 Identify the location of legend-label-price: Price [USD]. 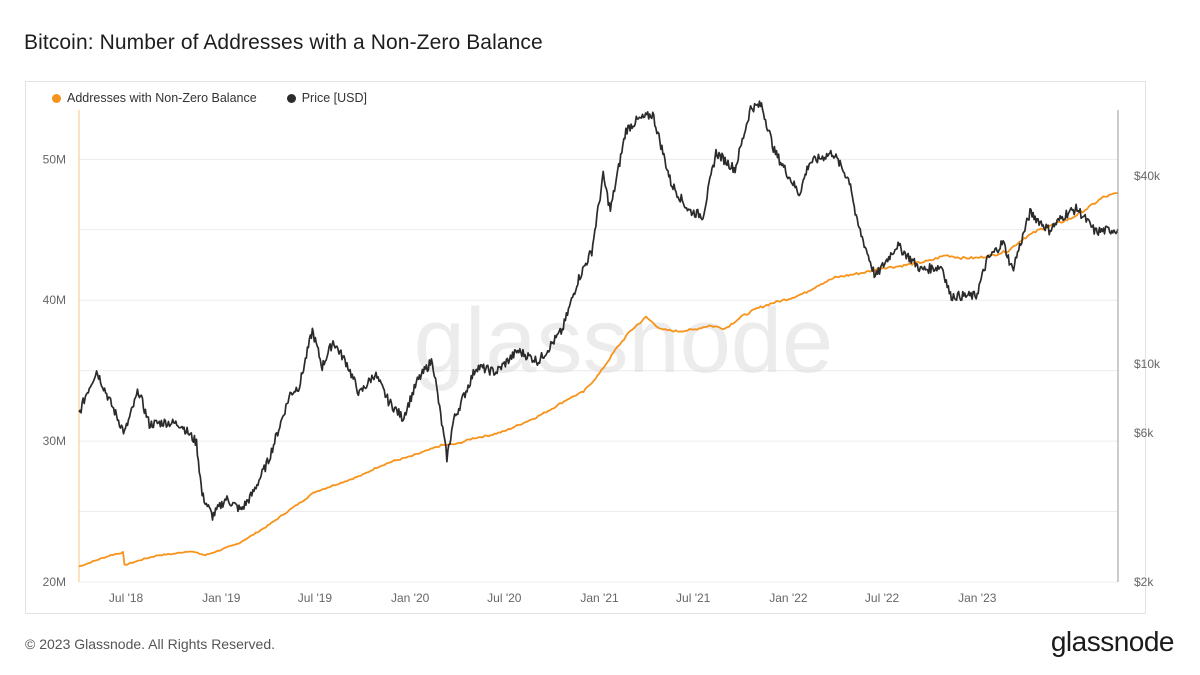
(334, 98).